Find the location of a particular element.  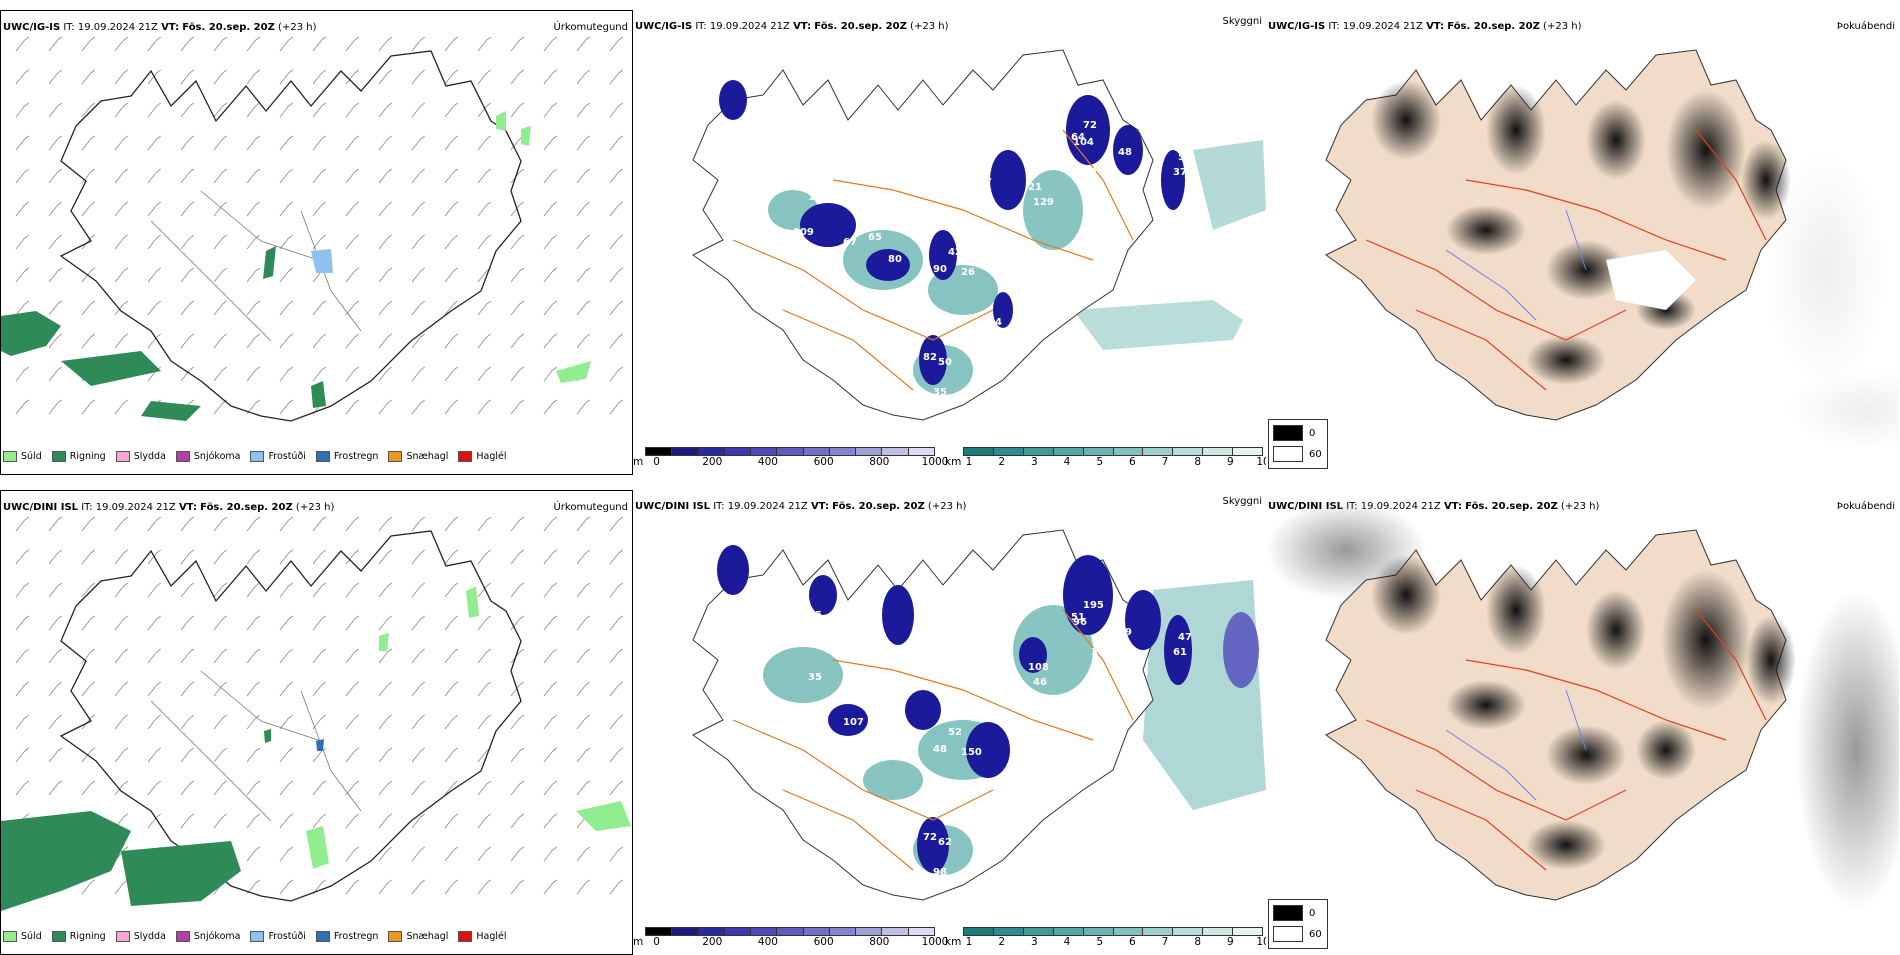

colorbar-tick: 5 is located at coordinates (1099, 942).